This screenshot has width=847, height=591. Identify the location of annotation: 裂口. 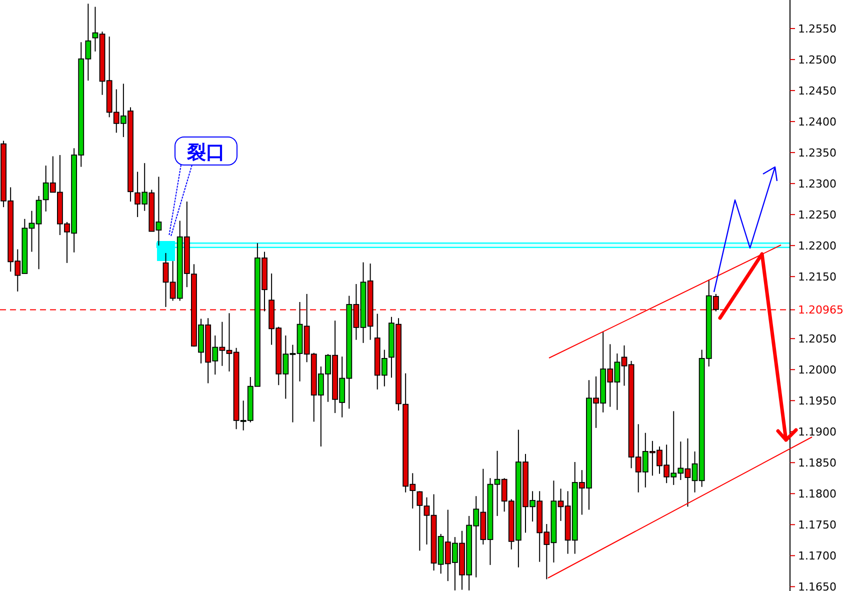
(205, 153).